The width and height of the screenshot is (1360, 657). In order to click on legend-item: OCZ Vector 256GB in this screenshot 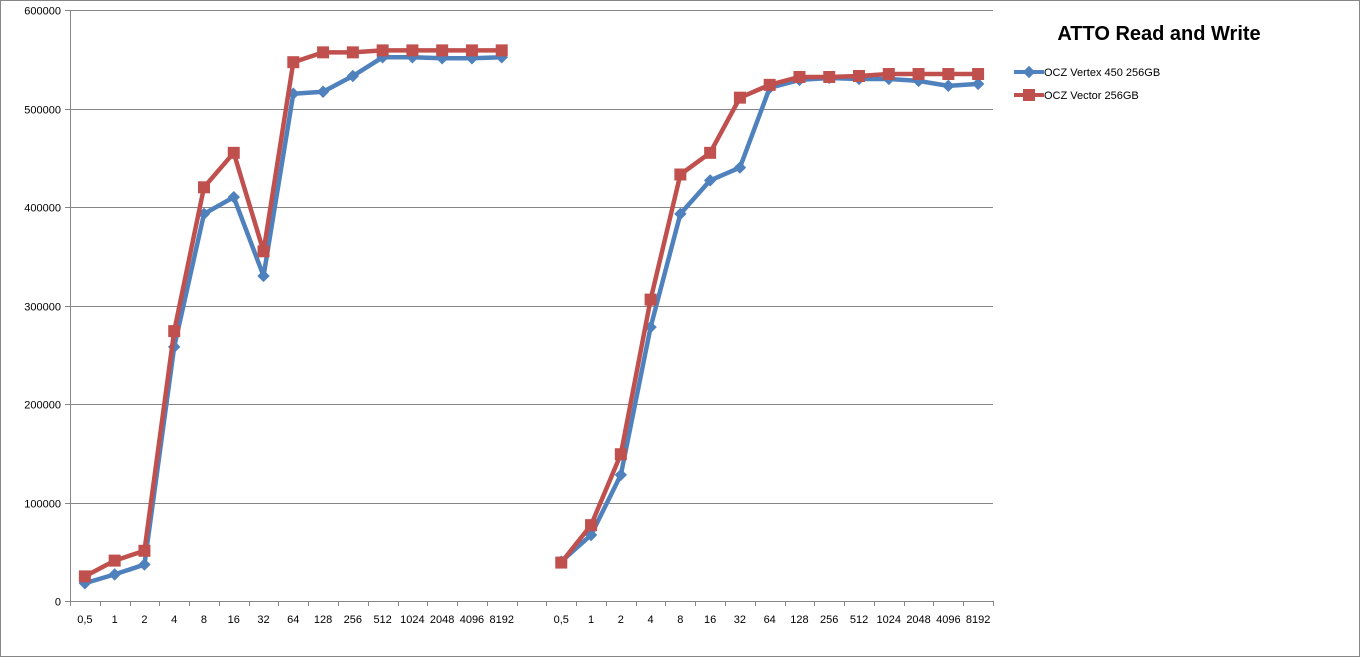, I will do `click(1076, 95)`.